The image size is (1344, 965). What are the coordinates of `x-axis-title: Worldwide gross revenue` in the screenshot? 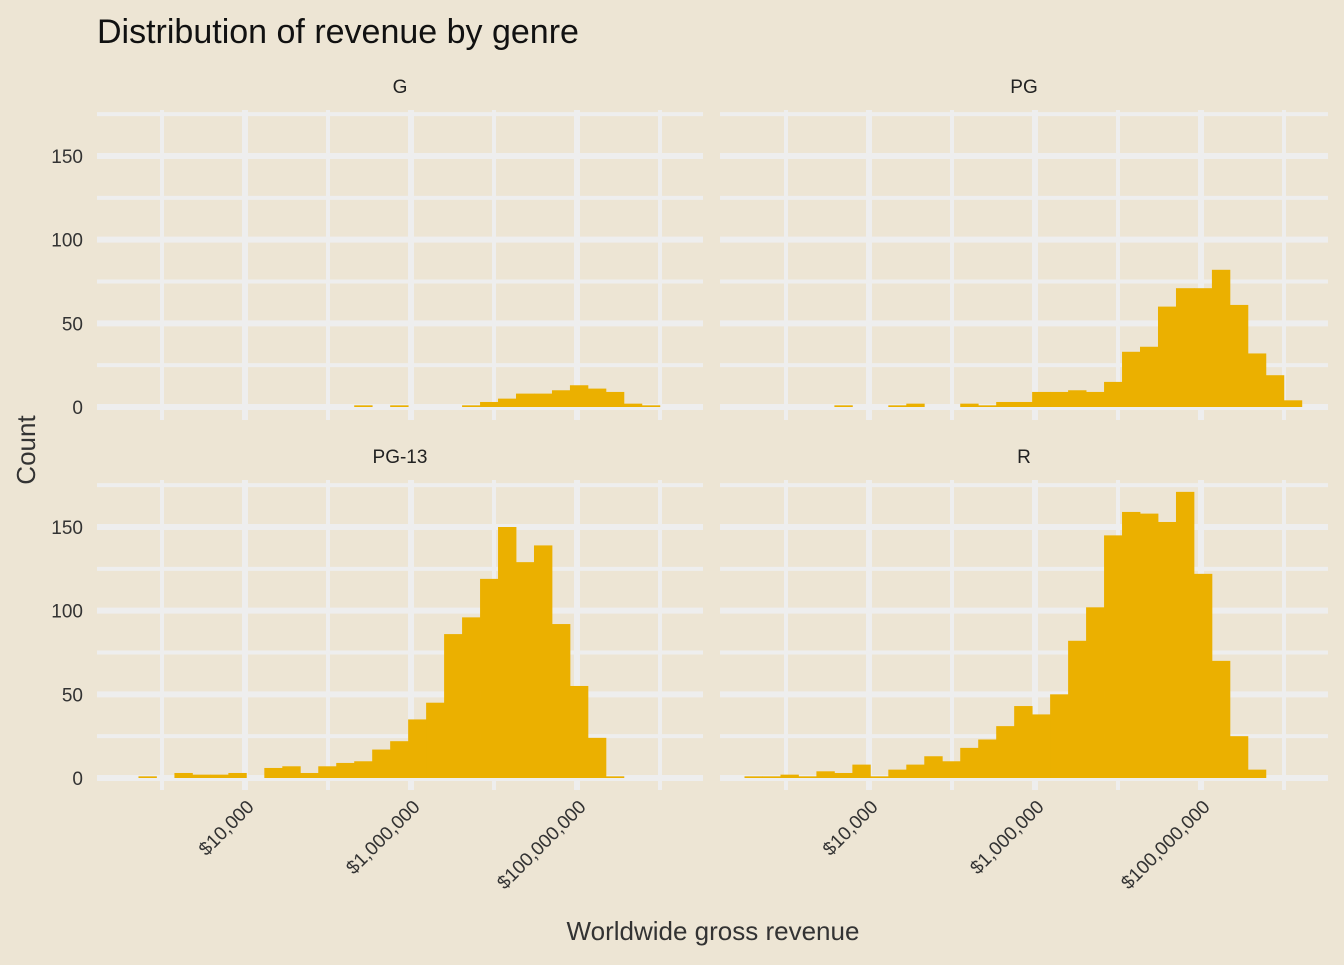 It's located at (713, 931).